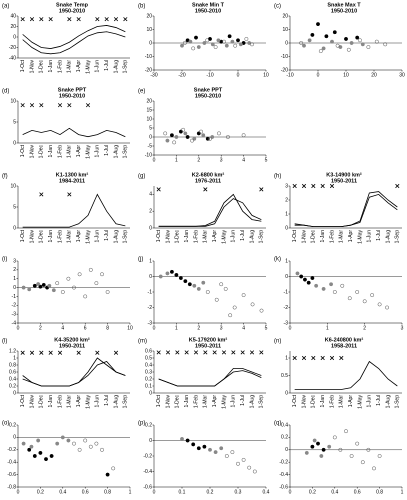  I want to click on y-tick-label: 0.2, so click(148, 425).